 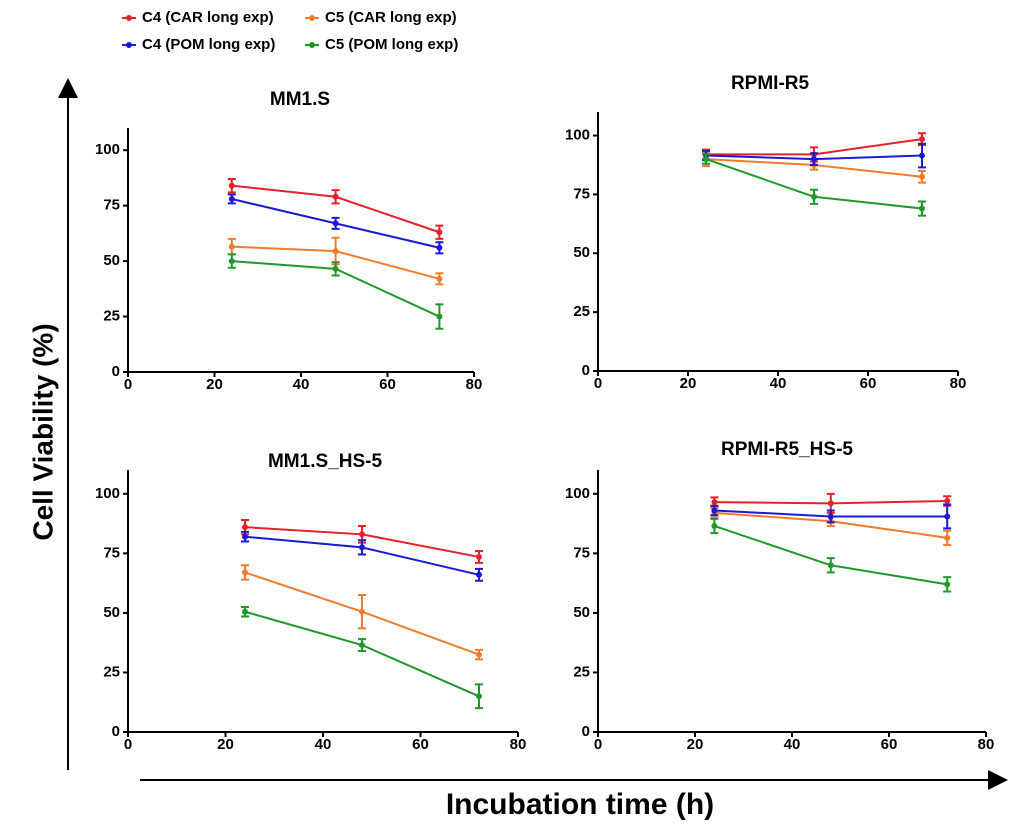 What do you see at coordinates (300, 99) in the screenshot?
I see `panel-title: MM1.S` at bounding box center [300, 99].